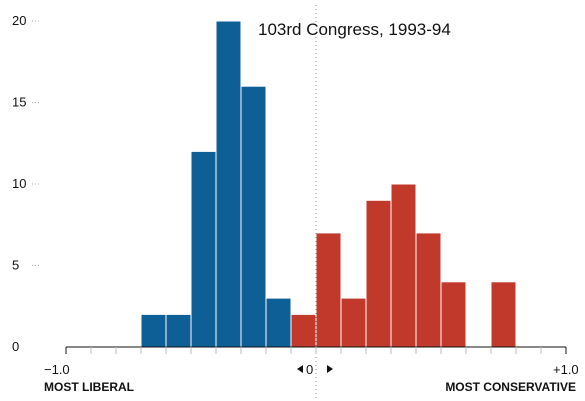 The width and height of the screenshot is (585, 401). What do you see at coordinates (566, 369) in the screenshot?
I see `x-tick-label-right: +1.0` at bounding box center [566, 369].